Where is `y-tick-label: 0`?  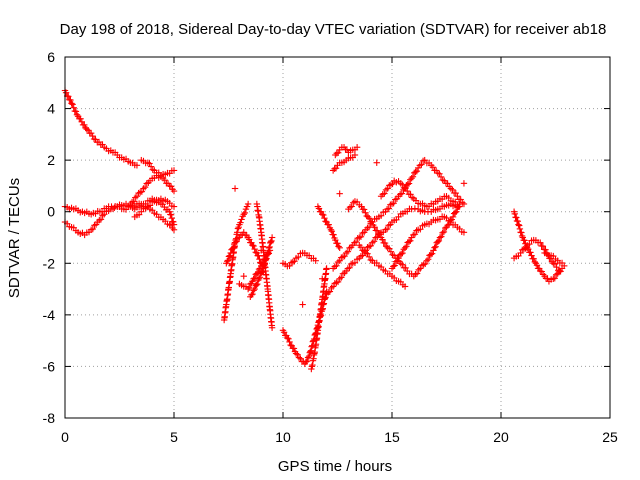 y-tick-label: 0 is located at coordinates (51, 212).